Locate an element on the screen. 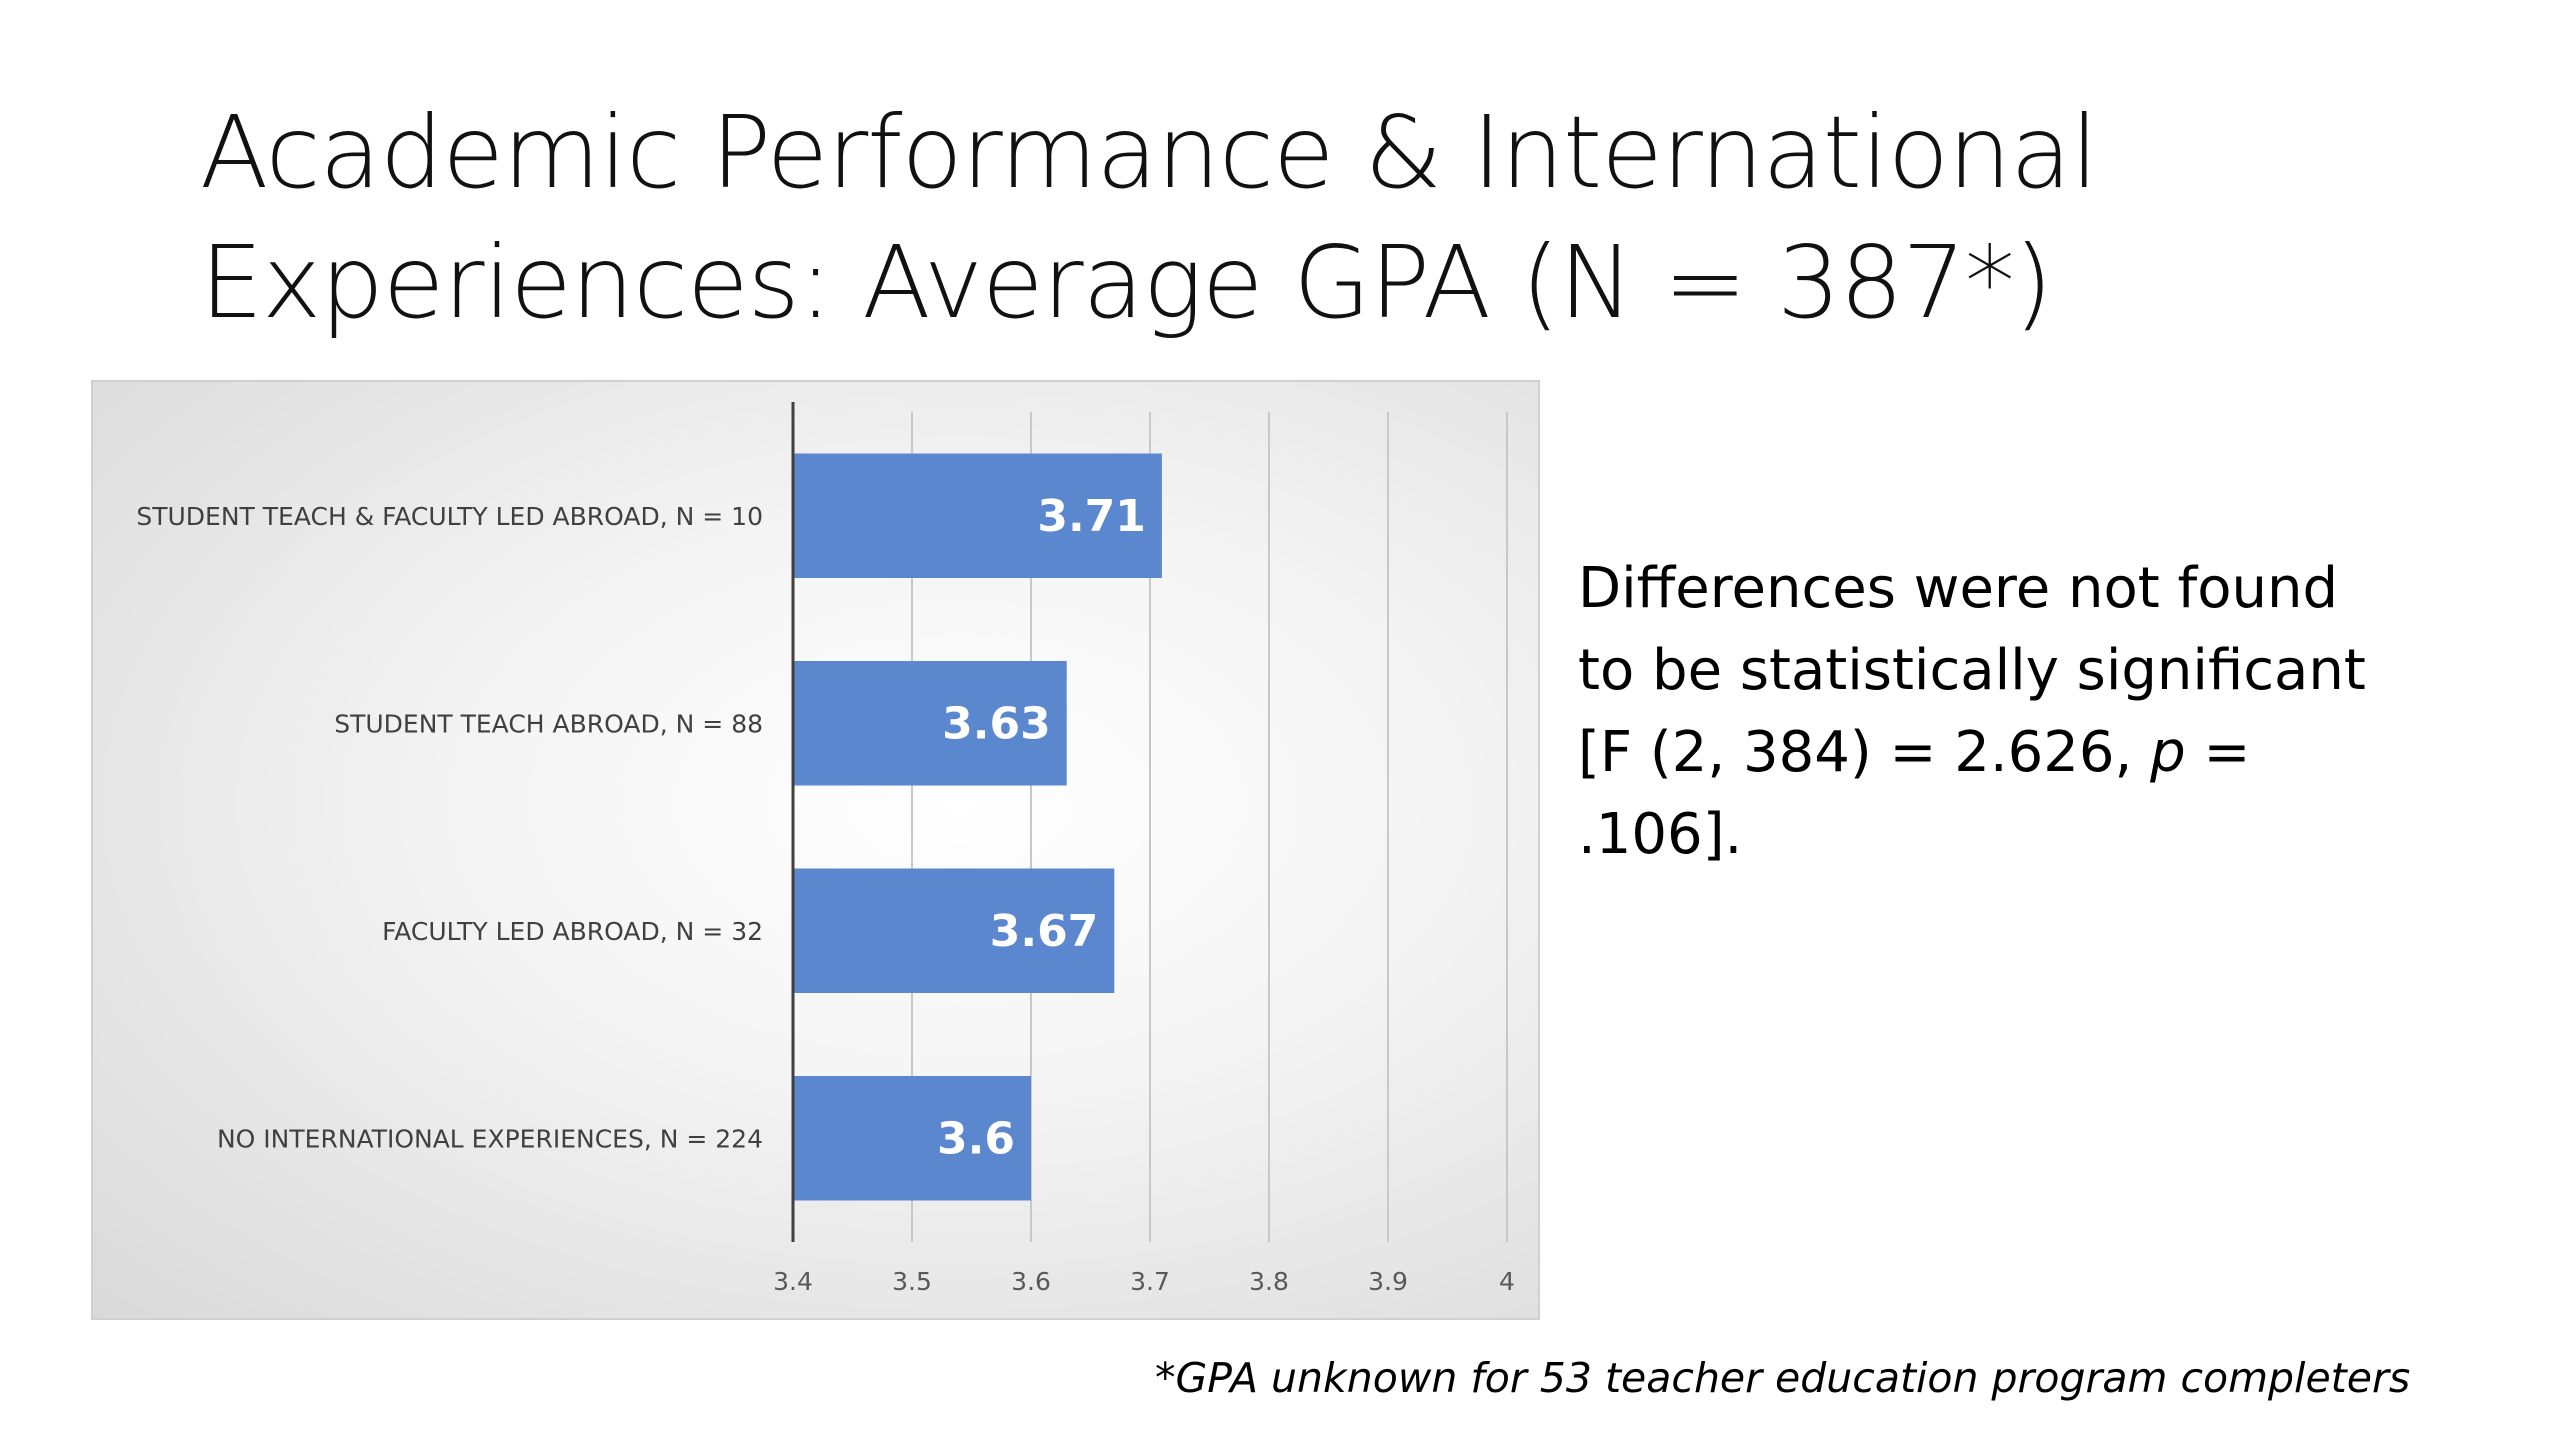 The image size is (2560, 1440). bar-data-label: 3.67 is located at coordinates (1044, 931).